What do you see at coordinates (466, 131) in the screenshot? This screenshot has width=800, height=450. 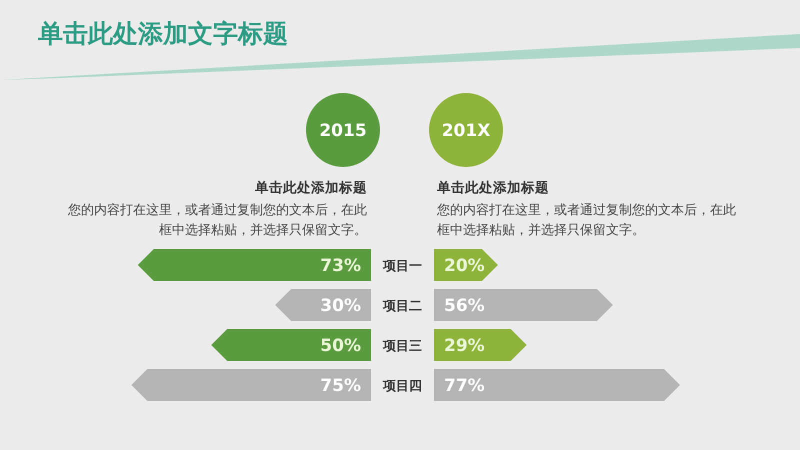 I see `text: 201X` at bounding box center [466, 131].